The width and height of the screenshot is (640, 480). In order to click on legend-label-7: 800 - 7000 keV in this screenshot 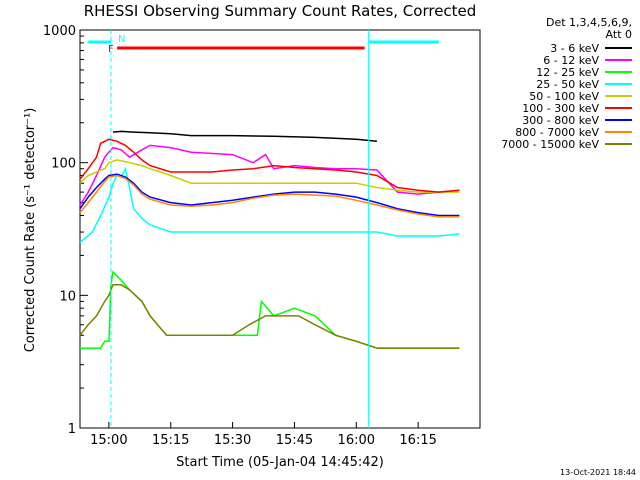, I will do `click(557, 132)`.